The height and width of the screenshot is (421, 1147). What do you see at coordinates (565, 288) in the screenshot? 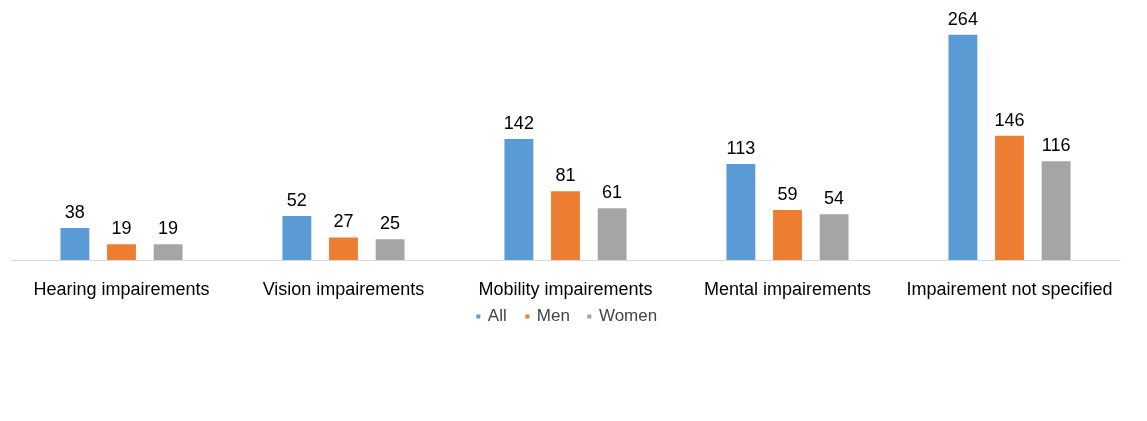
I see `x-tick-label: Mobility impairements` at bounding box center [565, 288].